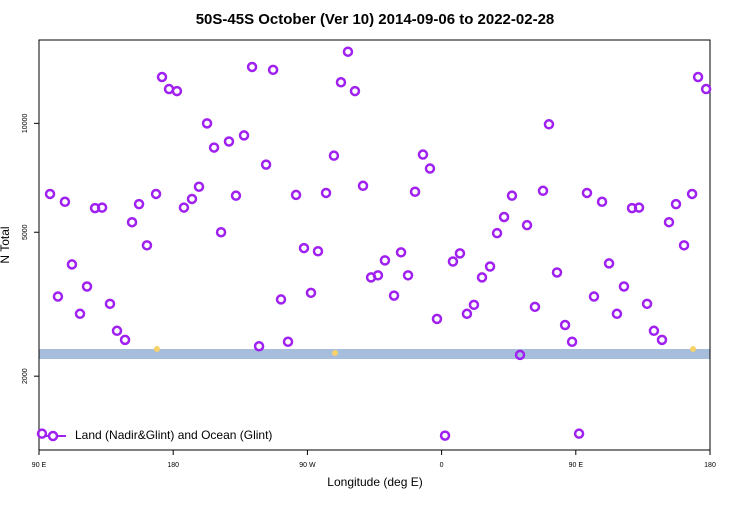 The width and height of the screenshot is (750, 505). I want to click on x-tick-label: 90 W, so click(307, 465).